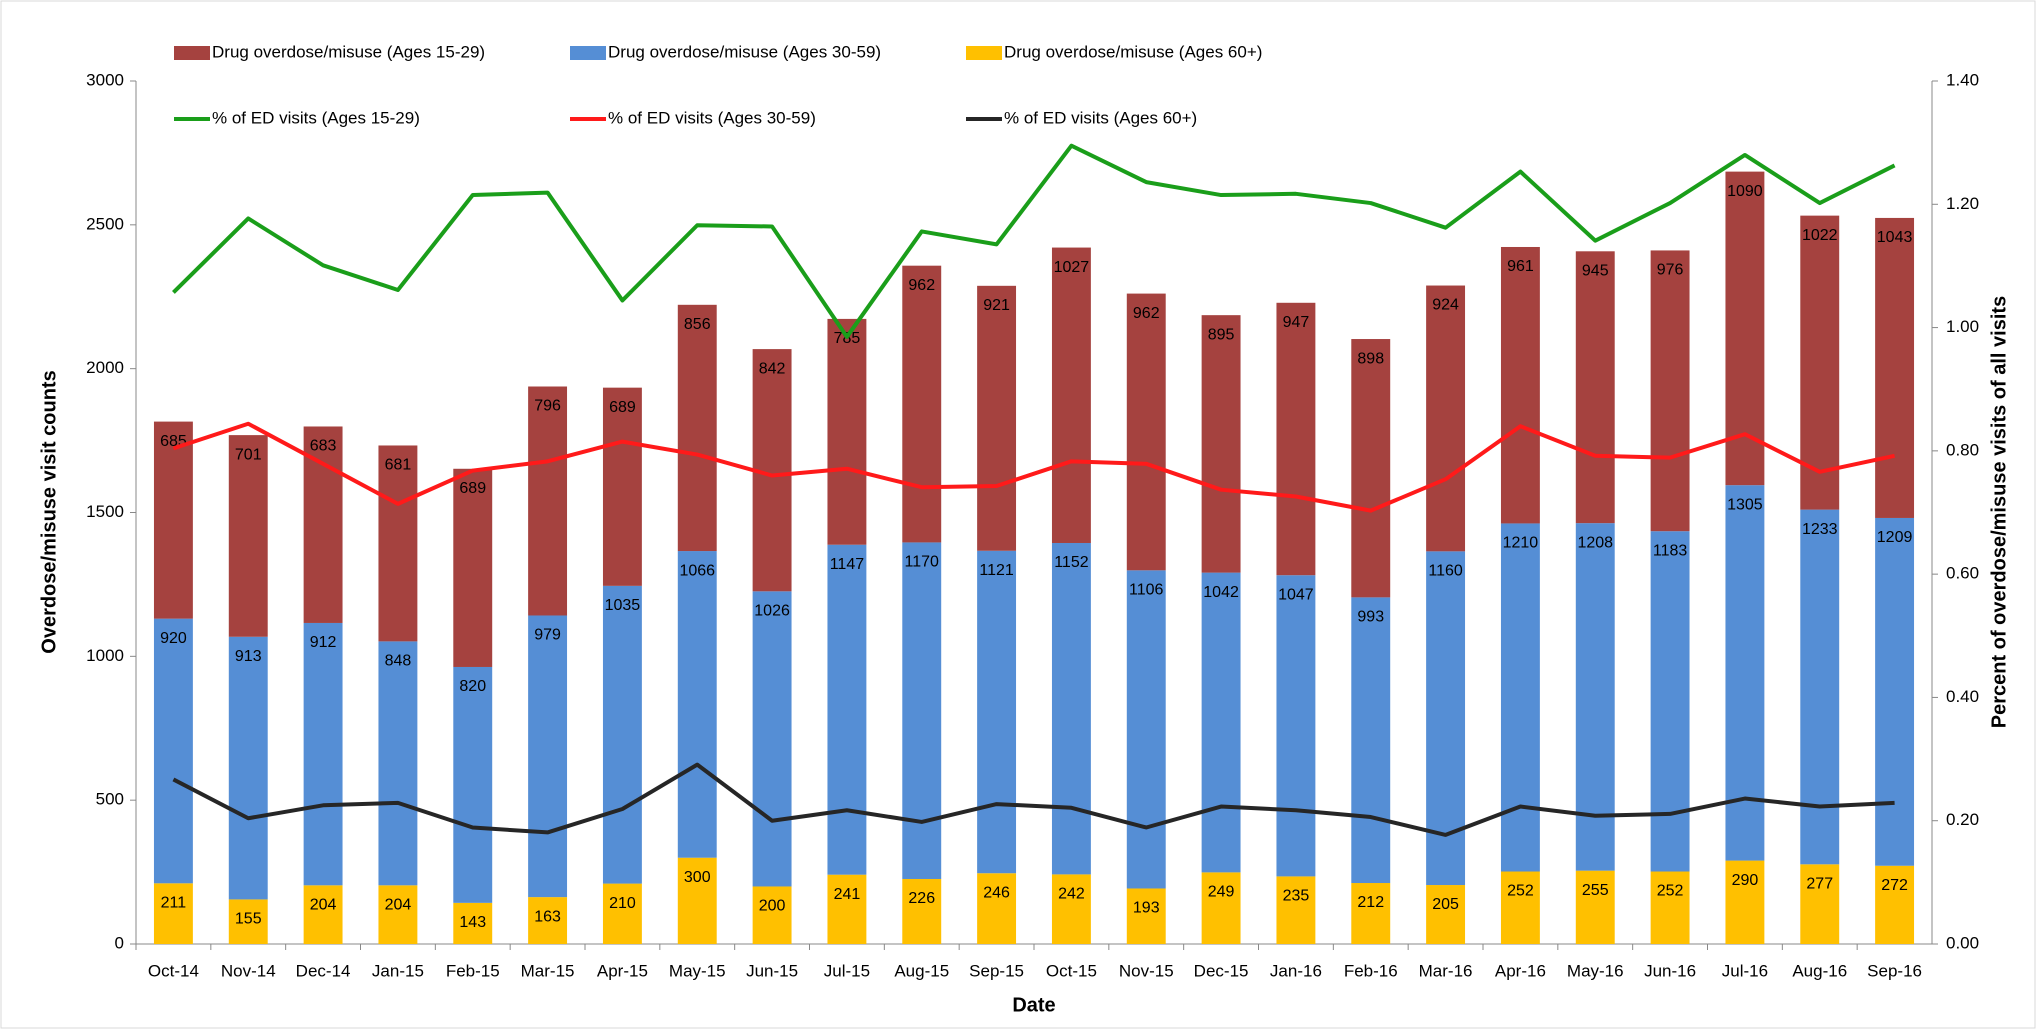 Image resolution: width=2036 pixels, height=1029 pixels. What do you see at coordinates (248, 656) in the screenshot?
I see `data-label: 913` at bounding box center [248, 656].